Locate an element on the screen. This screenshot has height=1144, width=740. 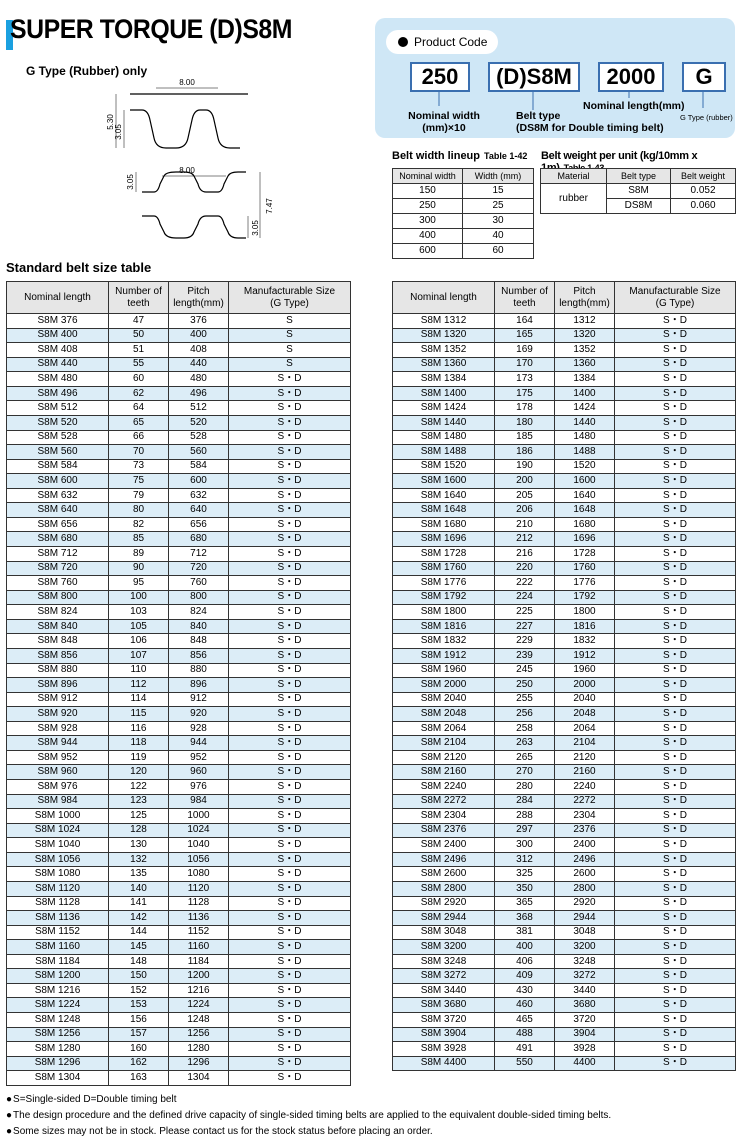
caption-number: Table 1-42 is located at coordinates (506, 156).